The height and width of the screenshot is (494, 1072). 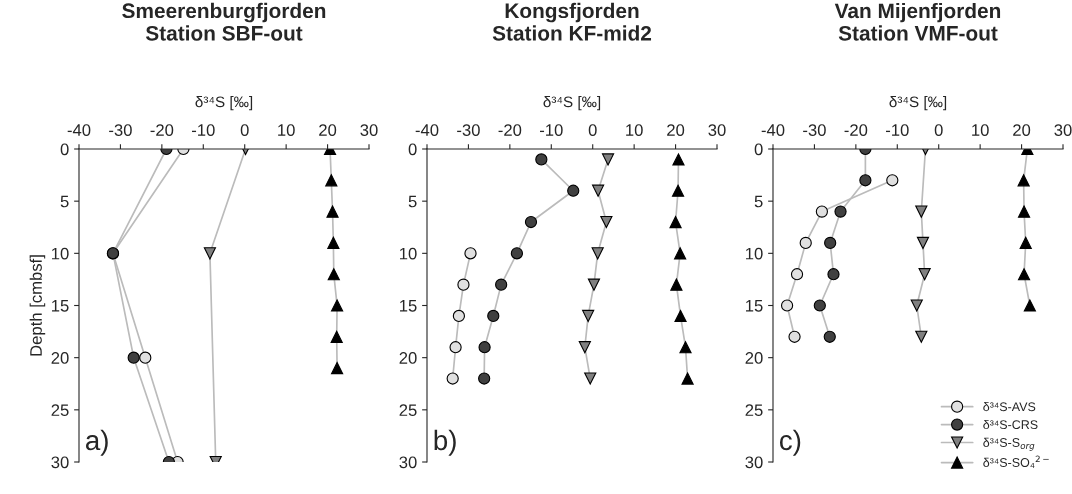 What do you see at coordinates (37, 305) in the screenshot?
I see `y-axis-title: Depth [cmbsf]` at bounding box center [37, 305].